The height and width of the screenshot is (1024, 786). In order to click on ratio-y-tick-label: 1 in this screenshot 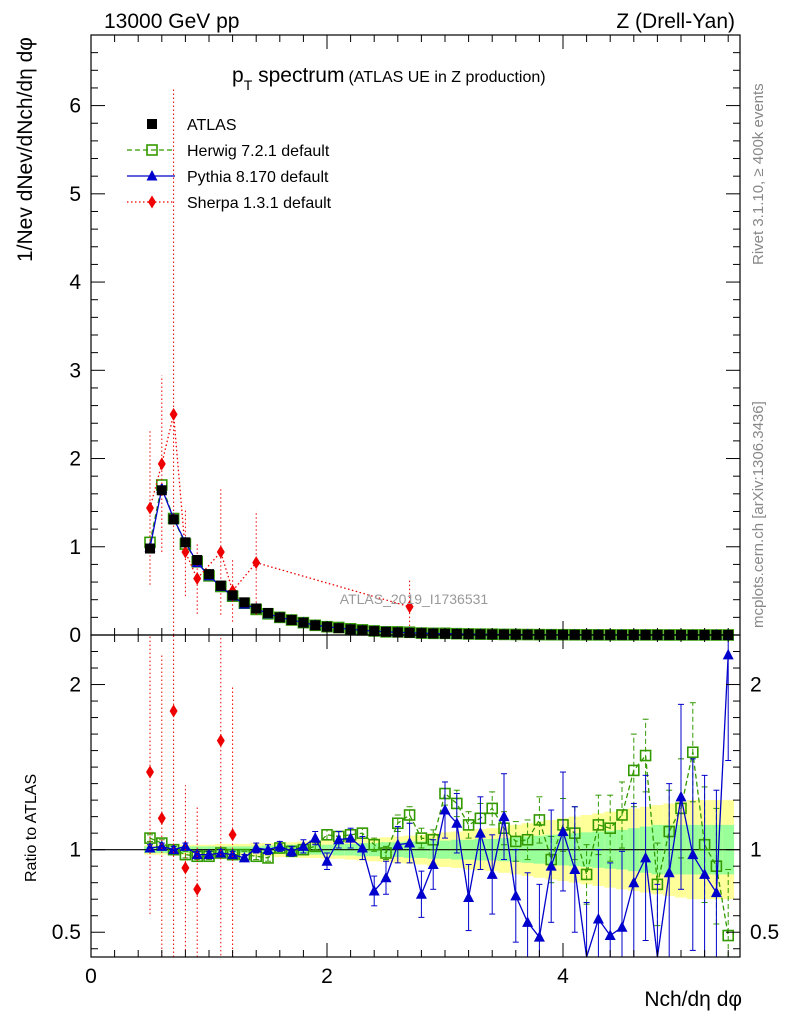, I will do `click(75, 850)`.